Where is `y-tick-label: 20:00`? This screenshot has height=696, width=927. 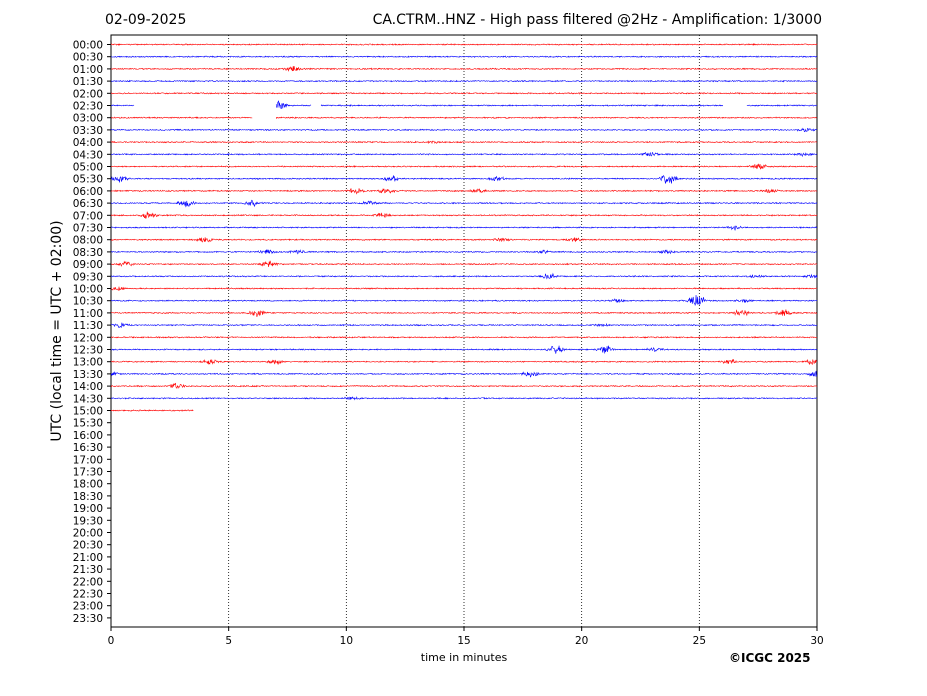 y-tick-label: 20:00 is located at coordinates (88, 534).